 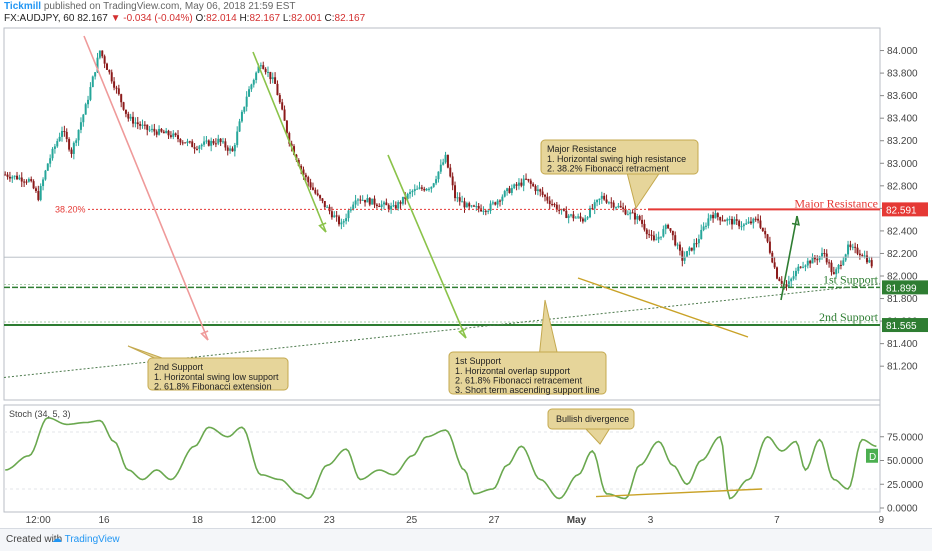 What do you see at coordinates (204, 335) in the screenshot?
I see `fib-extension-arrow-head` at bounding box center [204, 335].